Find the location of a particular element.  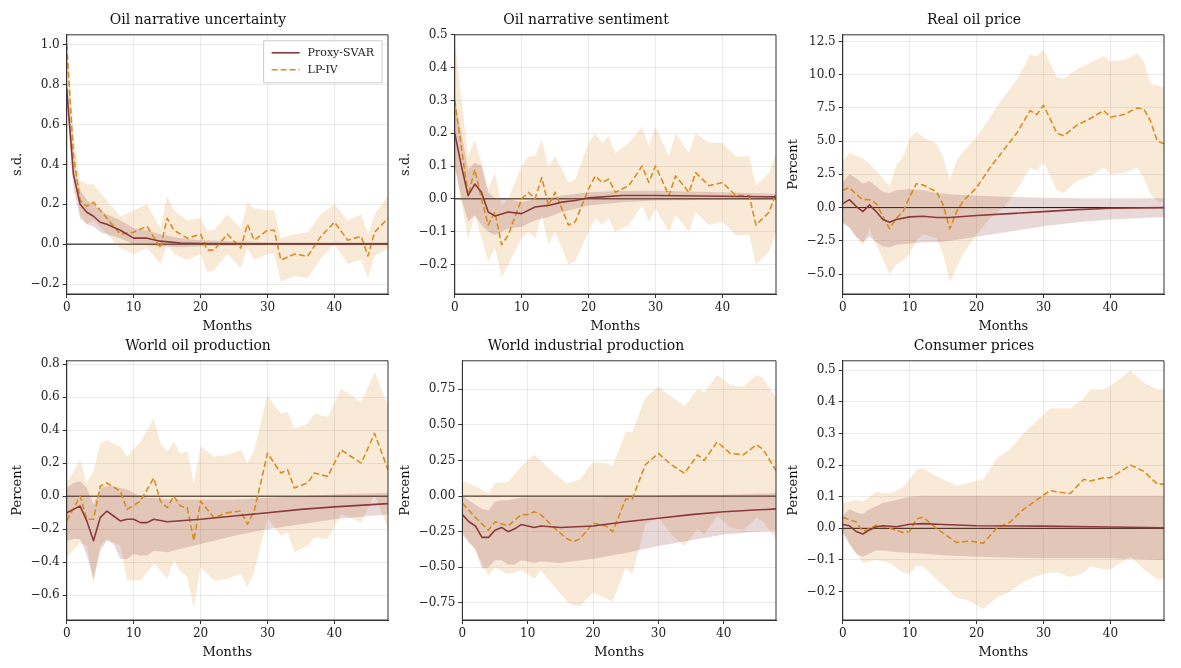

y-tick-label: 12.5 is located at coordinates (822, 40).